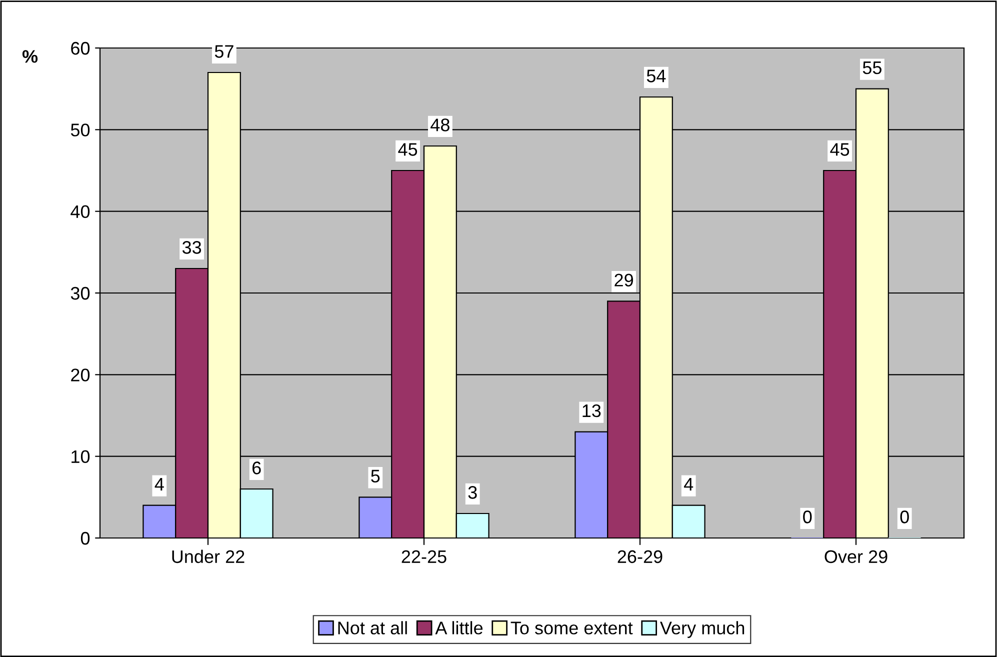  Describe the element at coordinates (80, 375) in the screenshot. I see `y-tick-label: 20` at that location.